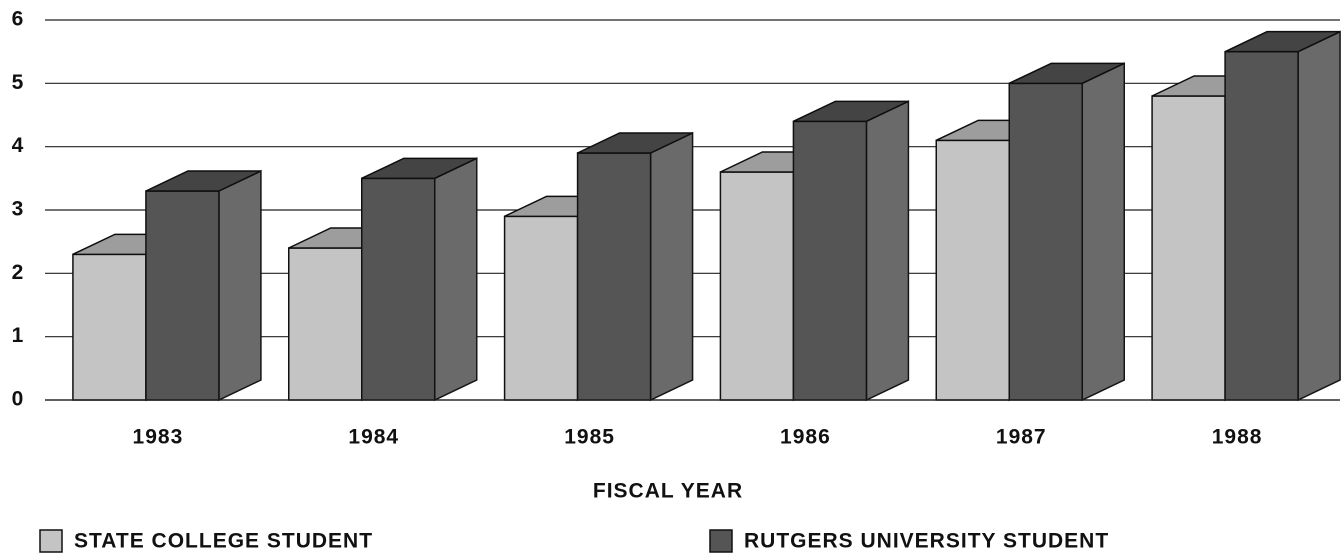  I want to click on y-tick-label: 4, so click(18, 145).